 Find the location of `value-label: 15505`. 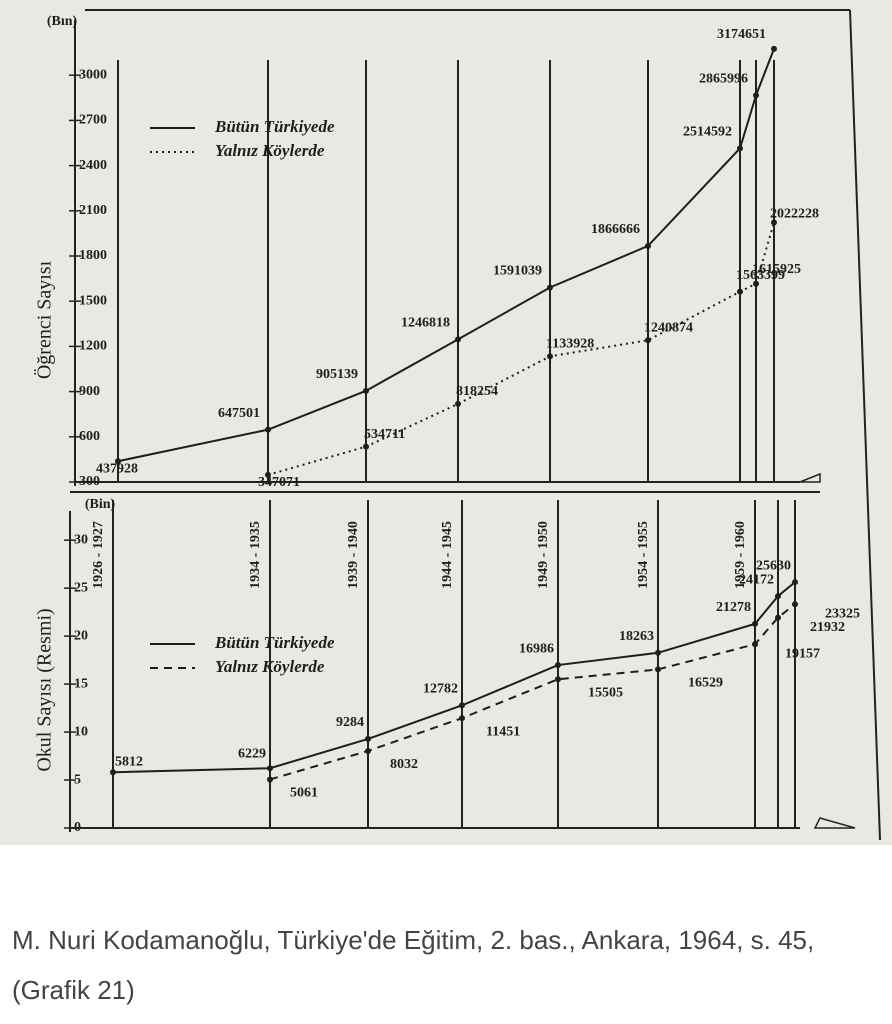

value-label: 15505 is located at coordinates (605, 692).